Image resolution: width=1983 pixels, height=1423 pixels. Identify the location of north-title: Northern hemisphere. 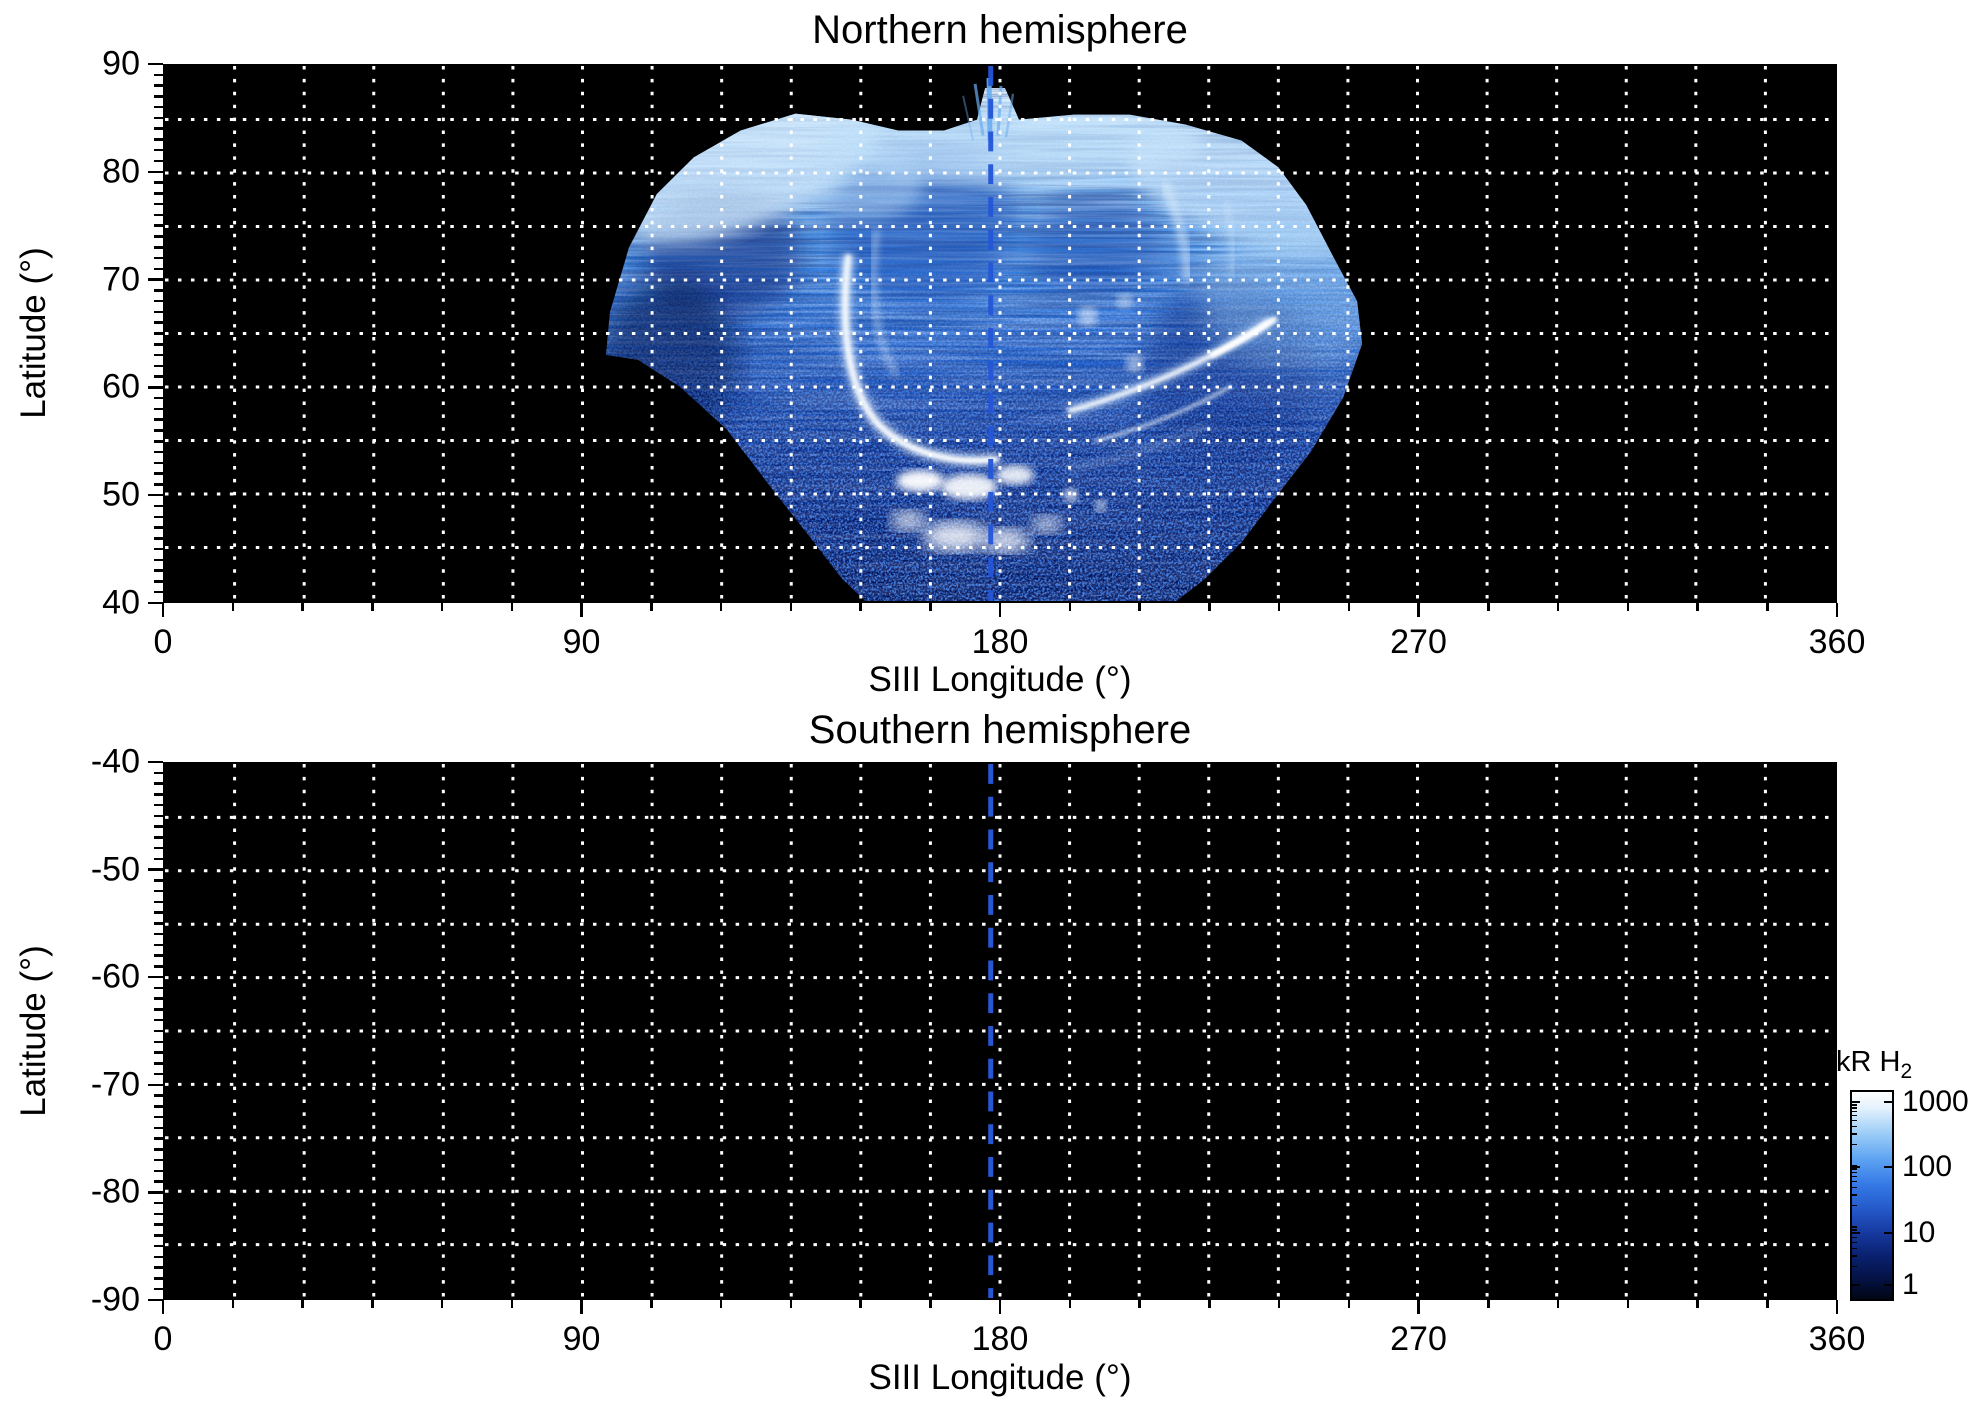
(1000, 30).